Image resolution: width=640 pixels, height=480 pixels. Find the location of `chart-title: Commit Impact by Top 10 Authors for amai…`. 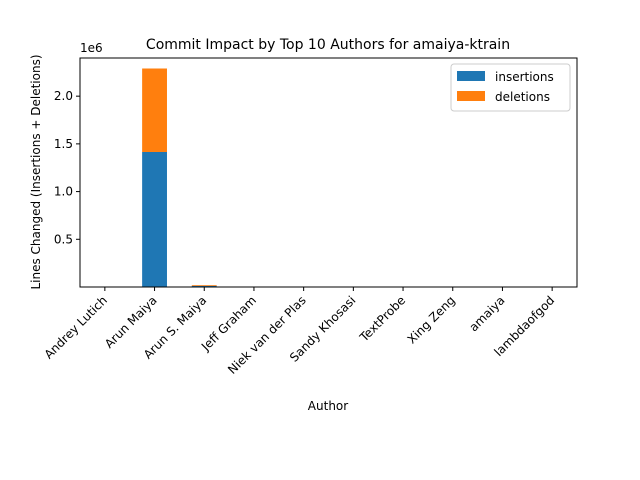

chart-title: Commit Impact by Top 10 Authors for amai… is located at coordinates (328, 45).